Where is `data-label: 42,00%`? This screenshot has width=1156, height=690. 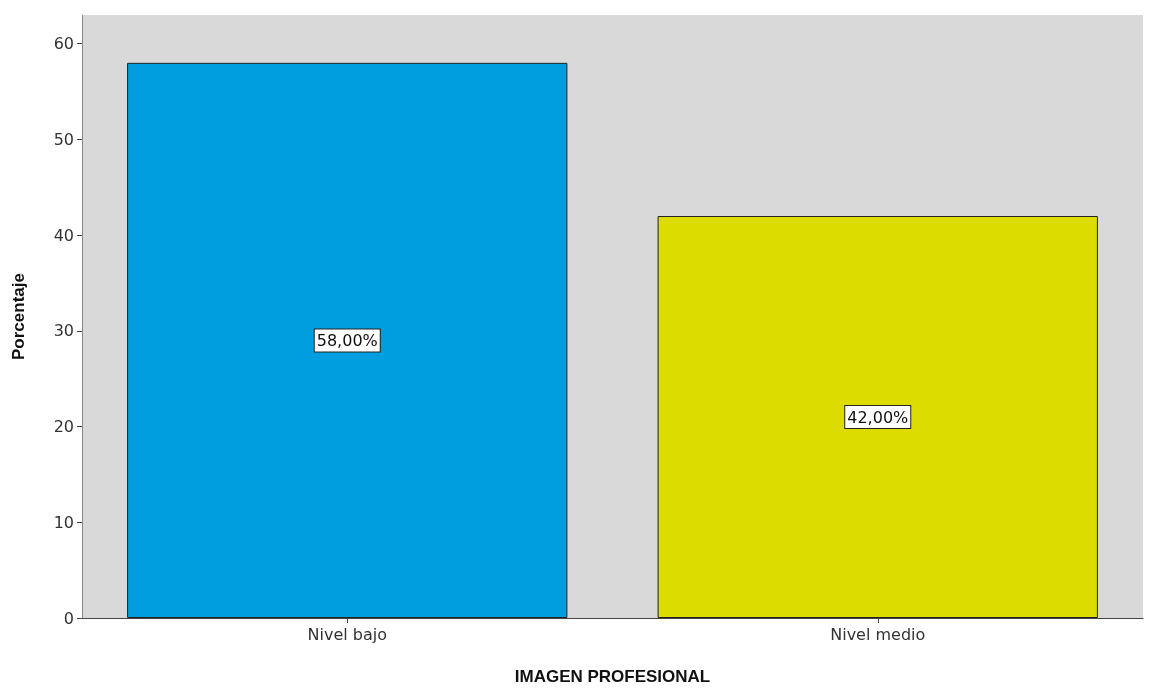
data-label: 42,00% is located at coordinates (878, 417).